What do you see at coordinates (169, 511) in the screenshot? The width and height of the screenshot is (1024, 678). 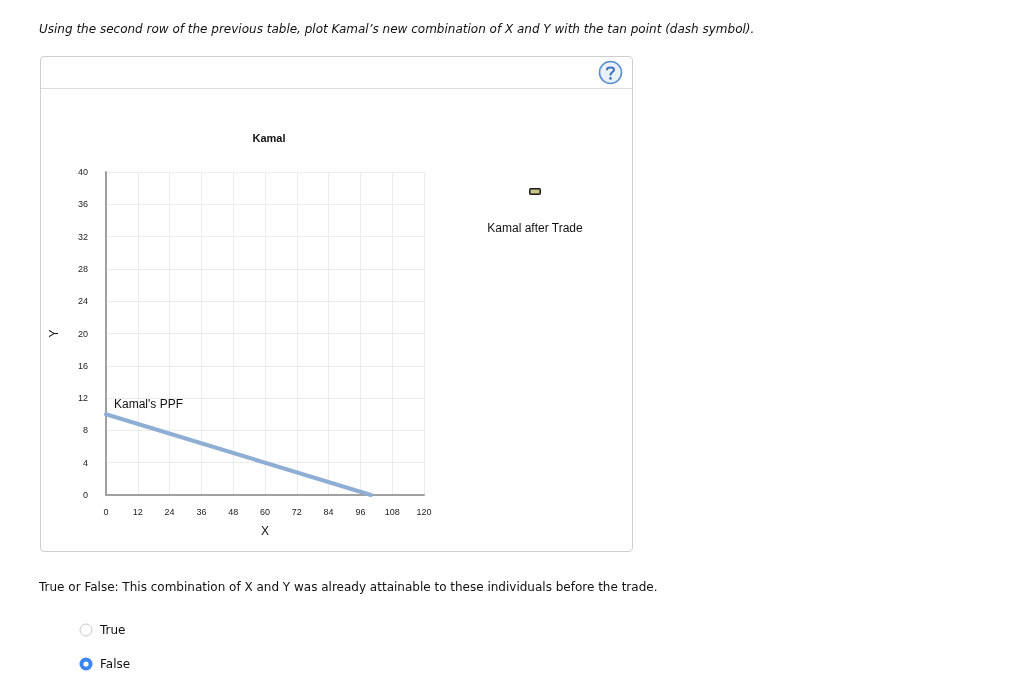 I see `x-tick-label: 24` at bounding box center [169, 511].